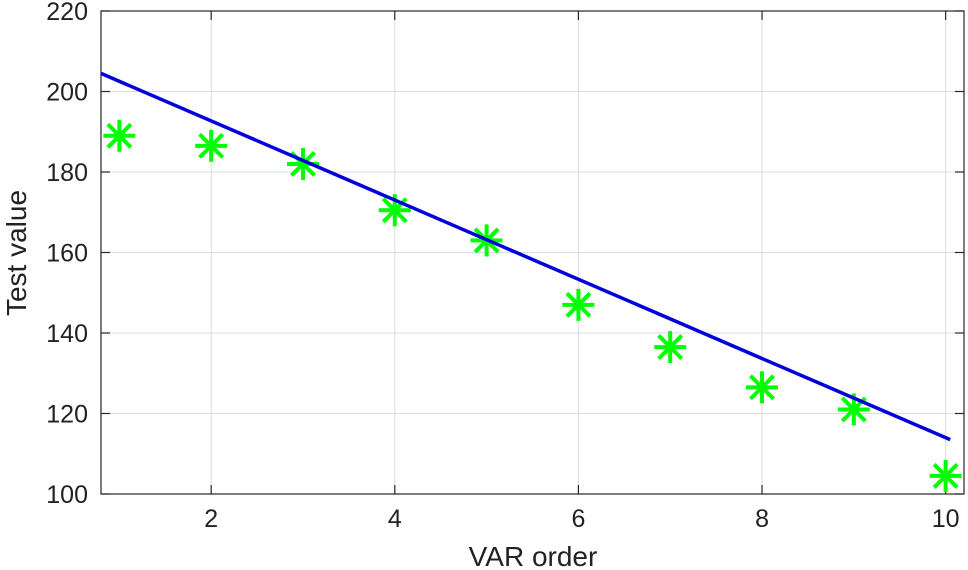 The width and height of the screenshot is (968, 570). What do you see at coordinates (67, 495) in the screenshot?
I see `y-tick-label: 100` at bounding box center [67, 495].